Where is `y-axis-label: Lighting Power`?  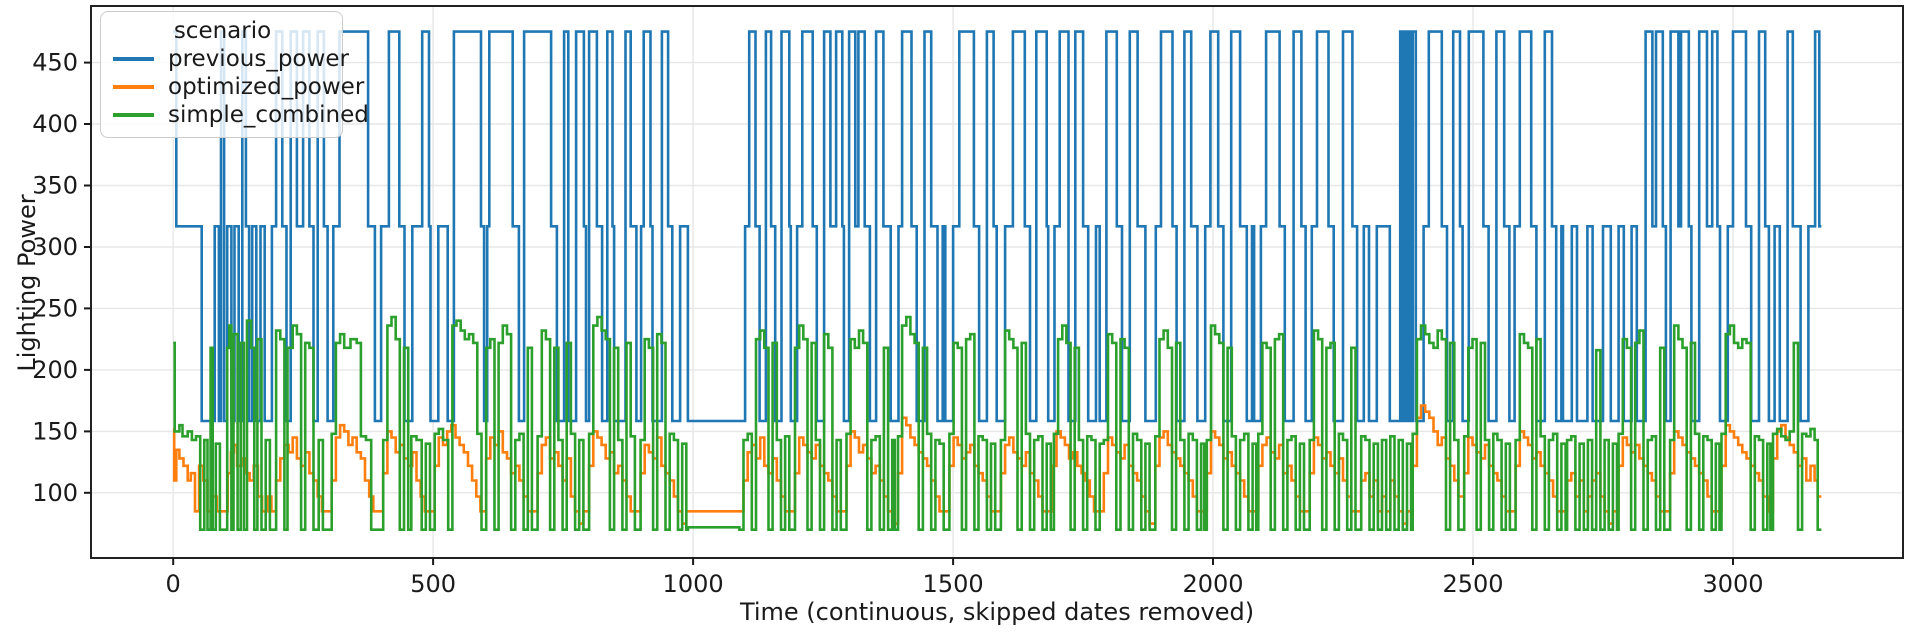 y-axis-label: Lighting Power is located at coordinates (27, 283).